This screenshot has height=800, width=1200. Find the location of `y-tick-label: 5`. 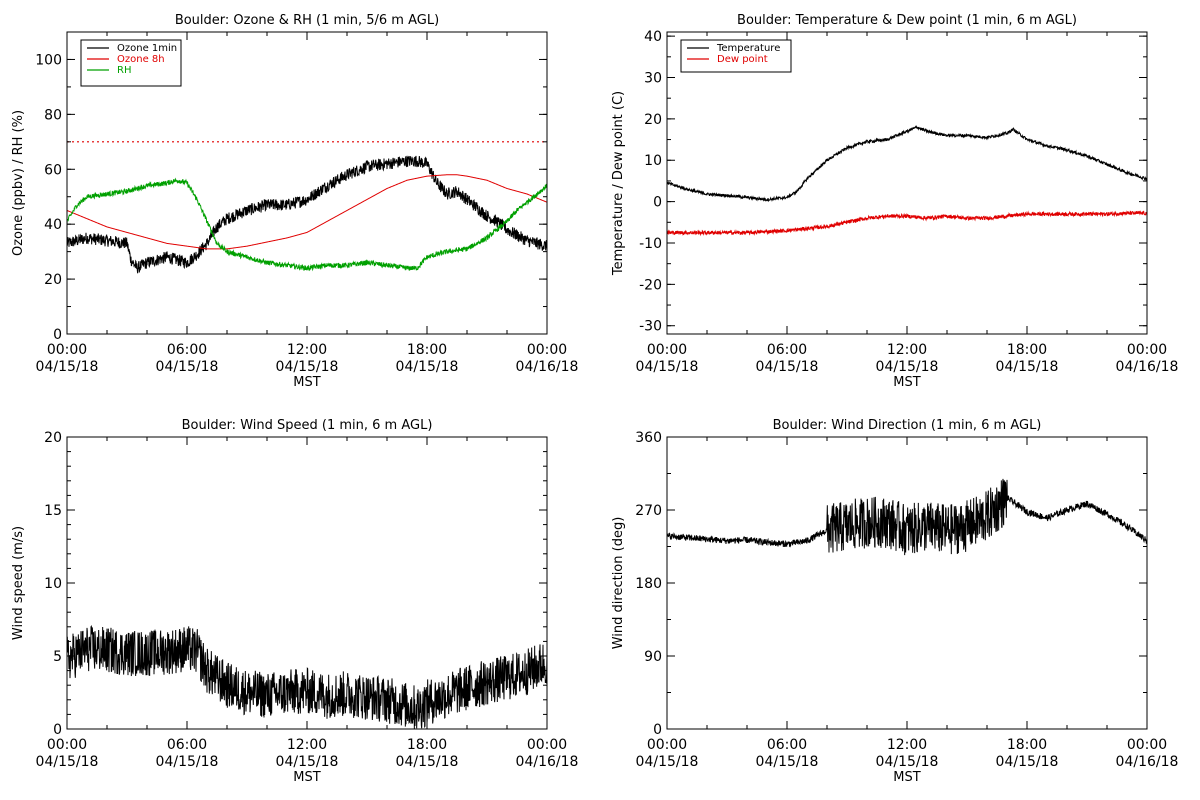

y-tick-label: 5 is located at coordinates (57, 657).